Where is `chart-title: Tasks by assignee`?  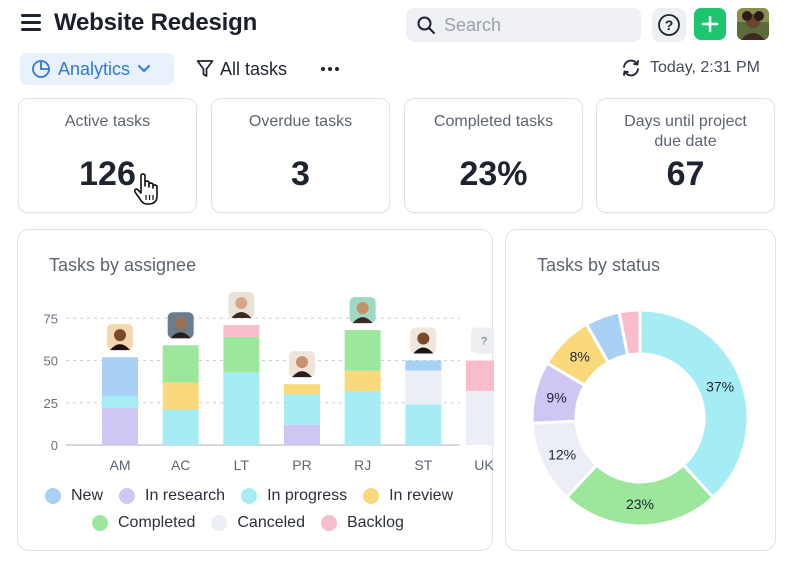 chart-title: Tasks by assignee is located at coordinates (123, 265).